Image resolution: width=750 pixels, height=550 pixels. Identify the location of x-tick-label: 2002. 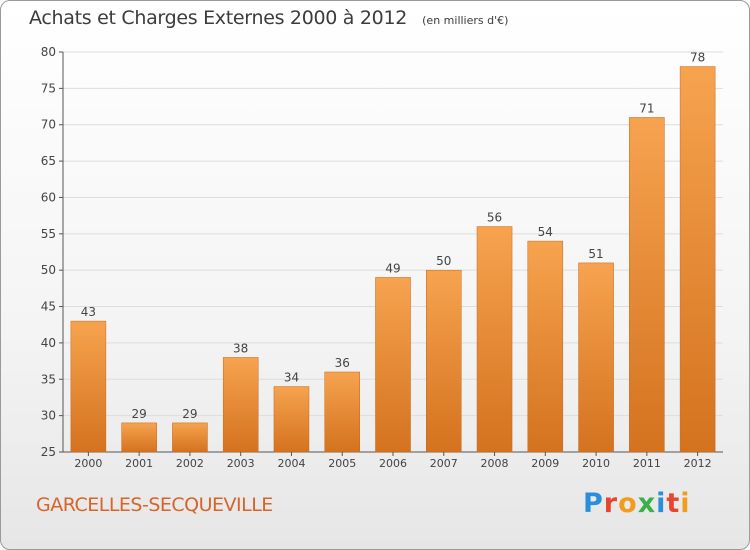
(190, 463).